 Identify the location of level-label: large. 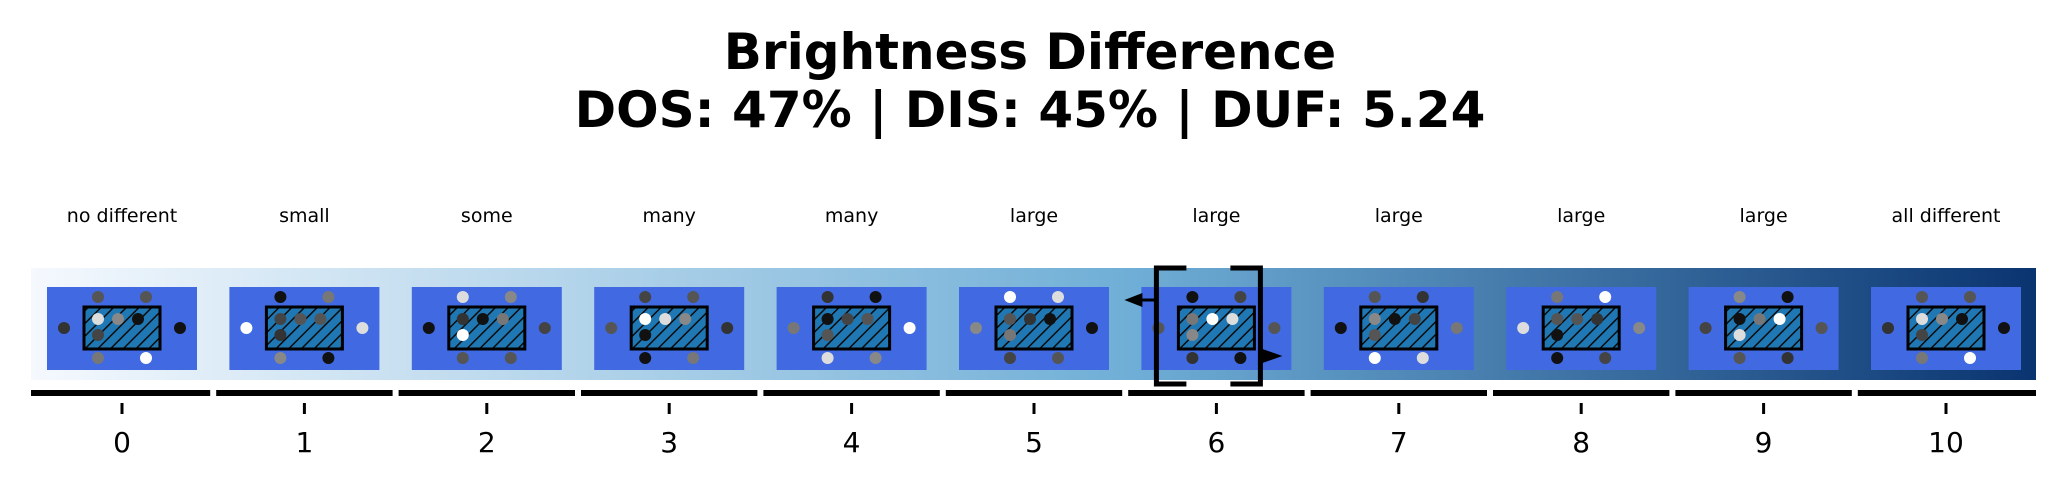
(1216, 216).